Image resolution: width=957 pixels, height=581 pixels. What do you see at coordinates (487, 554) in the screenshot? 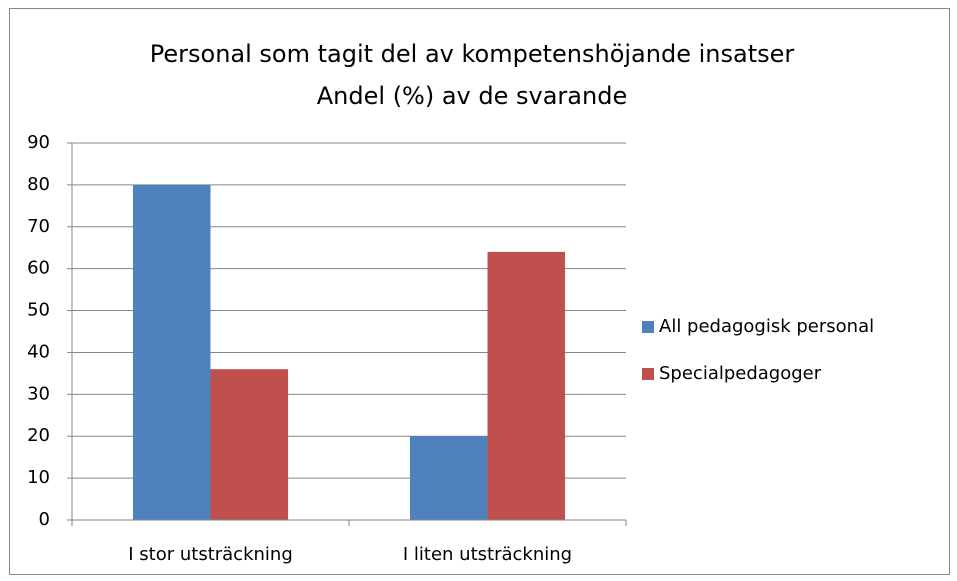
I see `x-tick-label: I liten utsträckning` at bounding box center [487, 554].